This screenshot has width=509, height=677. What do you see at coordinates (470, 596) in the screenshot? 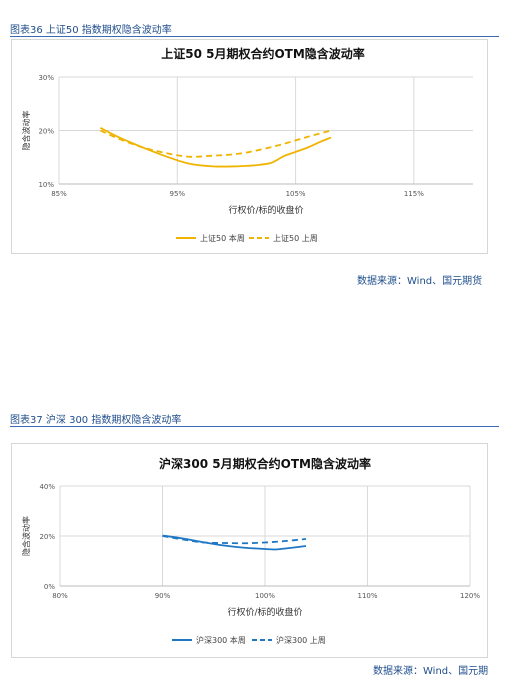
I see `x-tick-label: 120%` at bounding box center [470, 596].